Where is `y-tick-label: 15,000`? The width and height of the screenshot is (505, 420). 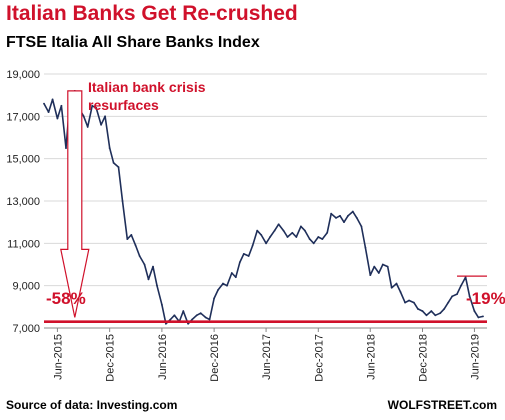 y-tick-label: 15,000 is located at coordinates (23, 160).